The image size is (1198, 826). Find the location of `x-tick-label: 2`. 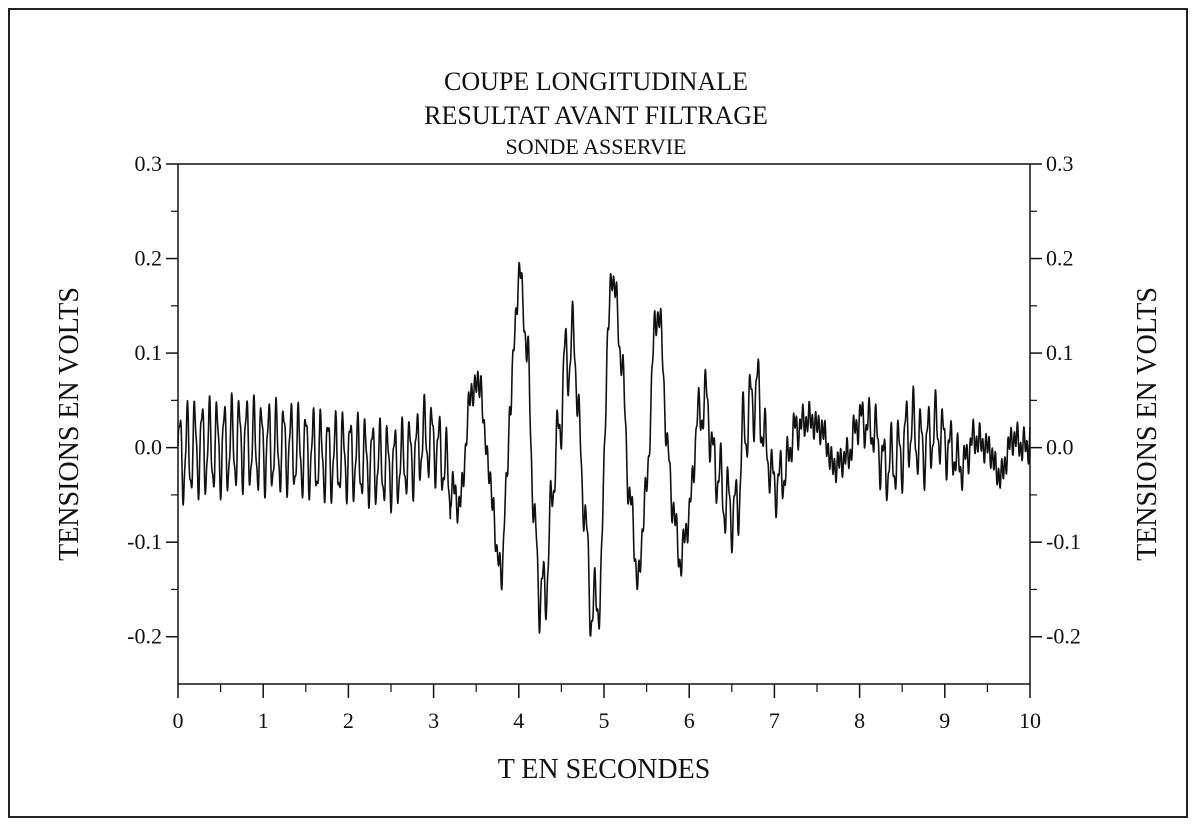

x-tick-label: 2 is located at coordinates (348, 720).